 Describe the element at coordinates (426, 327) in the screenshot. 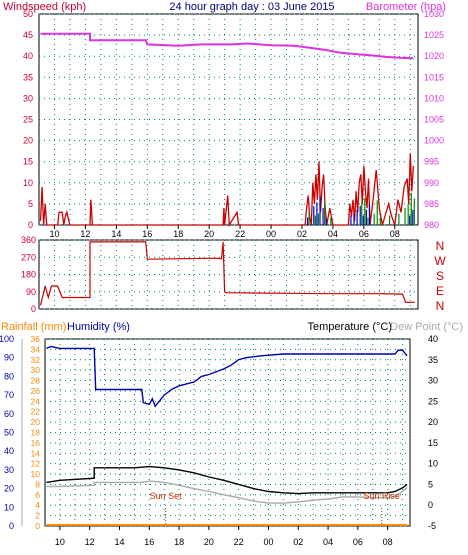

I see `dewpoint-axis-title: Dew Point (°C)` at that location.